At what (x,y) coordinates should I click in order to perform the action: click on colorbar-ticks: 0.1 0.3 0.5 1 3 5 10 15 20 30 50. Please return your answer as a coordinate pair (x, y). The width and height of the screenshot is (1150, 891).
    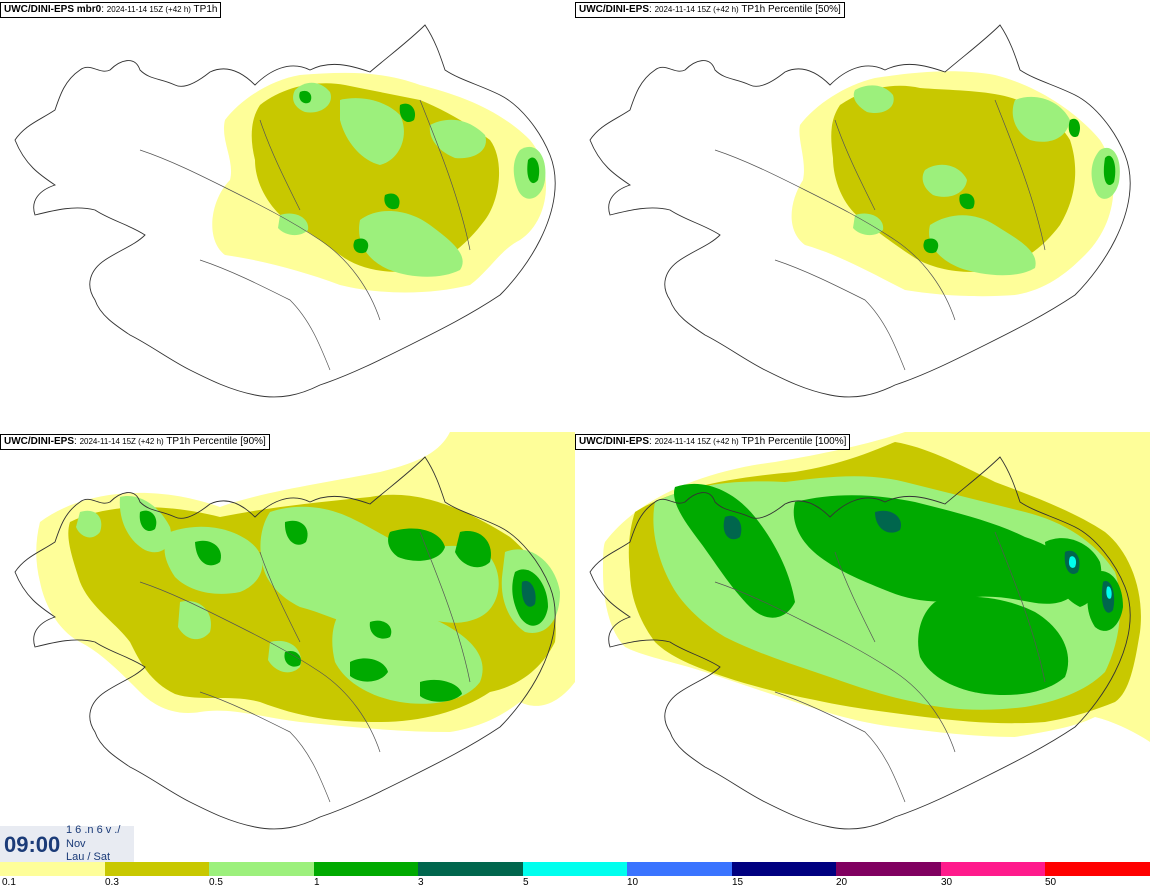
    Looking at the image, I should click on (575, 884).